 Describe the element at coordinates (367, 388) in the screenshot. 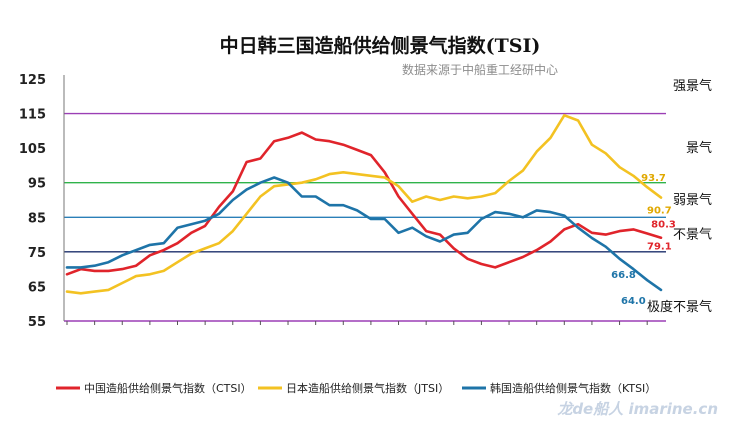

I see `legend-label: 日本造船供给侧景气指数（JTSI）` at that location.